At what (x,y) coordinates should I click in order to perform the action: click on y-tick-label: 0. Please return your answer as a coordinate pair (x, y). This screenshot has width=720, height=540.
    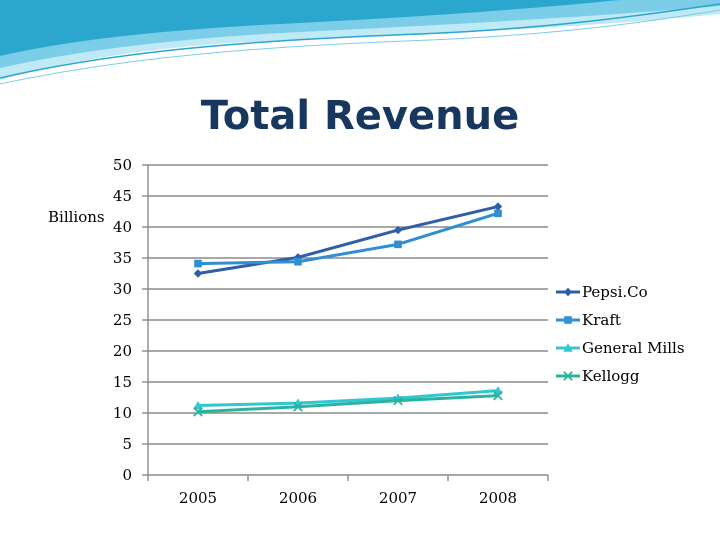
    Looking at the image, I should click on (127, 475).